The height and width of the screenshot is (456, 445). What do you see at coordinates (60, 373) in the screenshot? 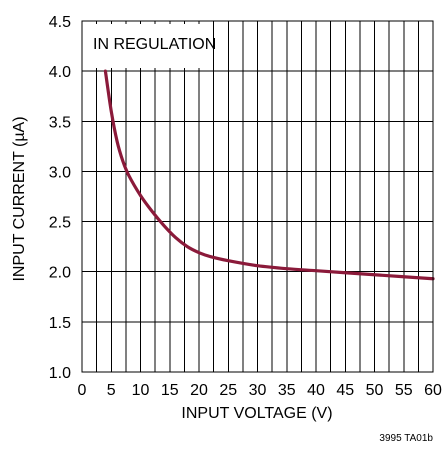
I see `y-tick-label: 1.0` at bounding box center [60, 373].